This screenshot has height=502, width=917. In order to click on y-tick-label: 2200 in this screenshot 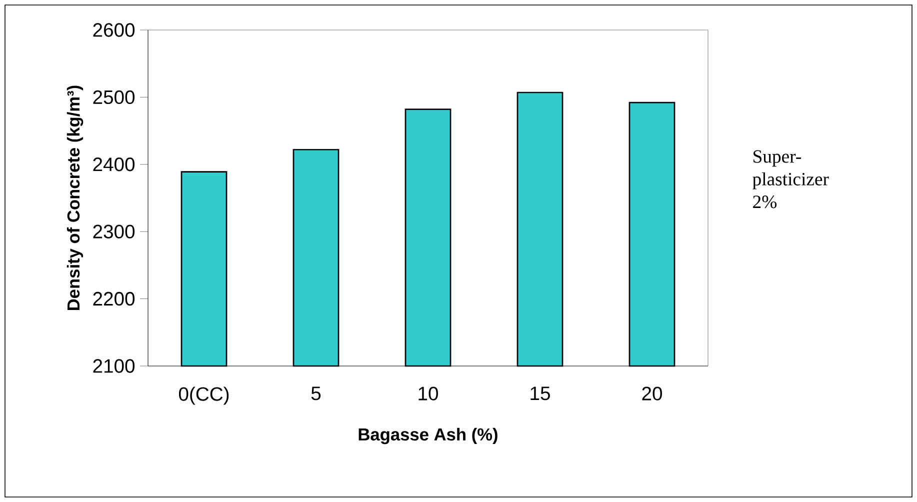, I will do `click(114, 299)`.